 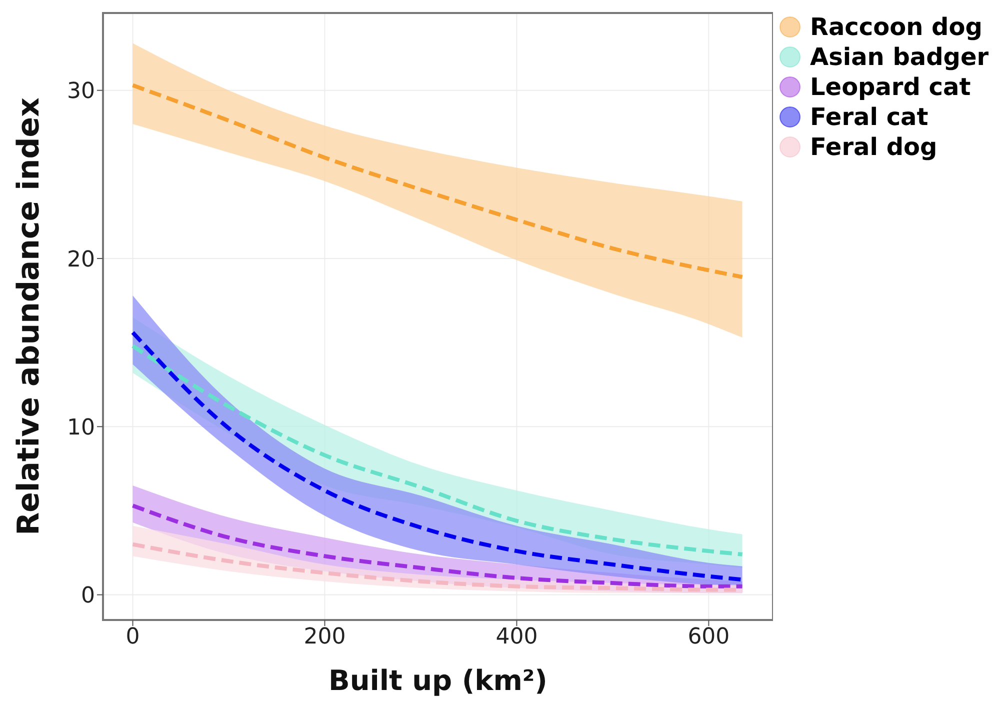 What do you see at coordinates (874, 147) in the screenshot?
I see `legend-label: Feral dog` at bounding box center [874, 147].